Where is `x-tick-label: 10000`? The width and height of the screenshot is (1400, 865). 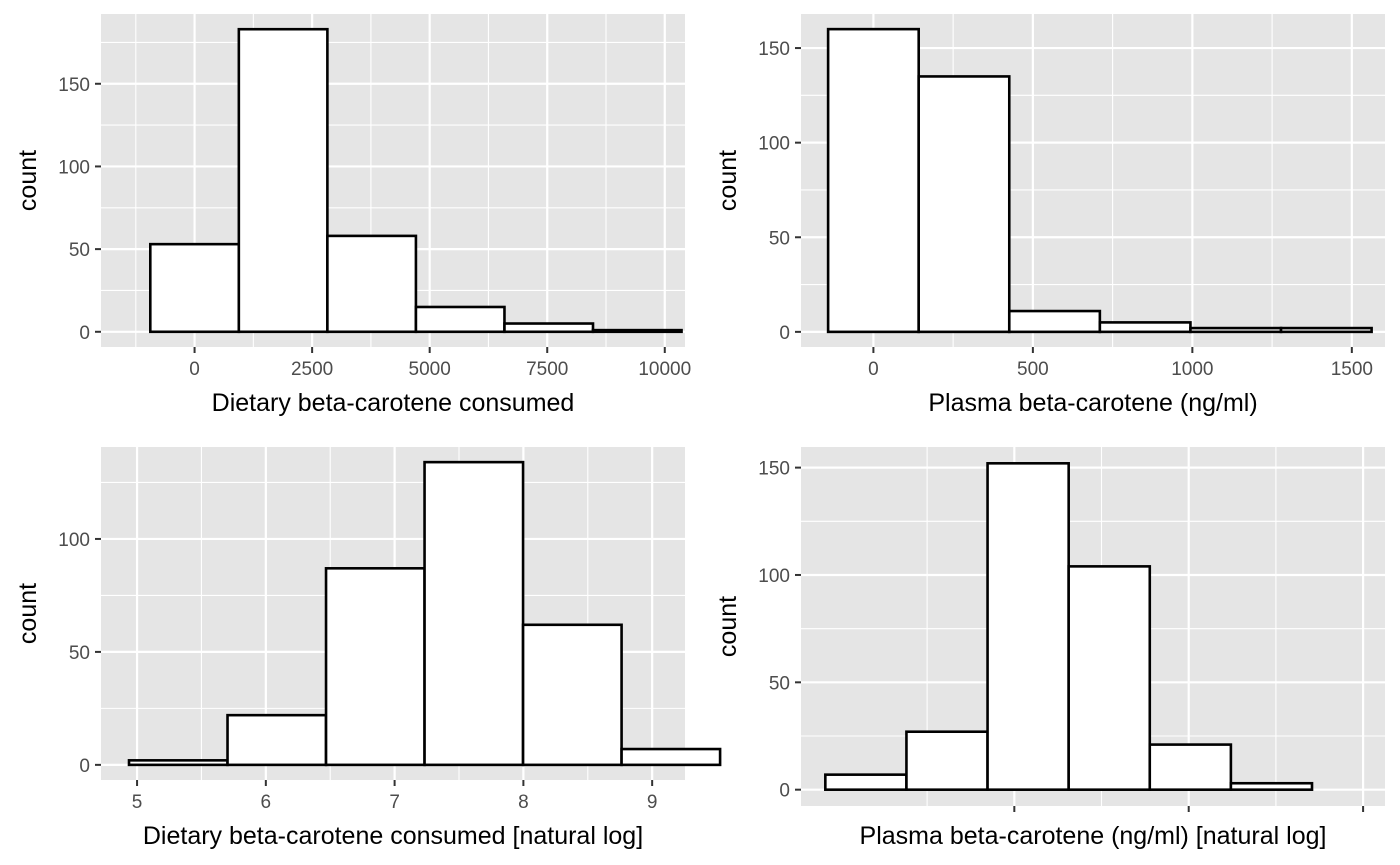 x-tick-label: 10000 is located at coordinates (664, 369).